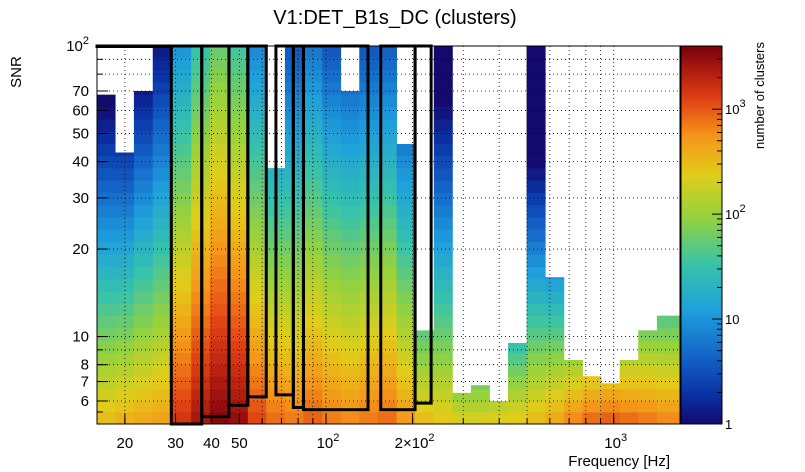  What do you see at coordinates (372, 432) in the screenshot?
I see `x-axis-ticks: 20 30 40 50 102 2×102 103` at bounding box center [372, 432].